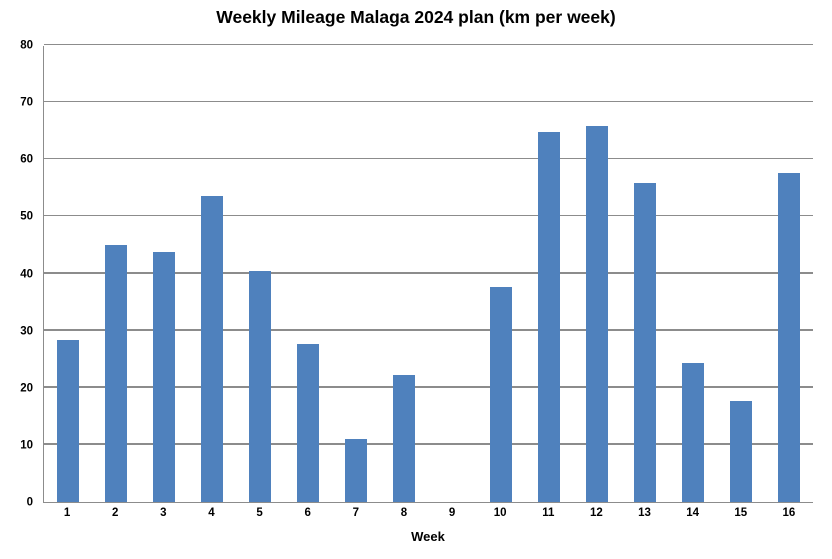 The image size is (832, 559). What do you see at coordinates (693, 513) in the screenshot?
I see `x-tick-label-14: 14` at bounding box center [693, 513].